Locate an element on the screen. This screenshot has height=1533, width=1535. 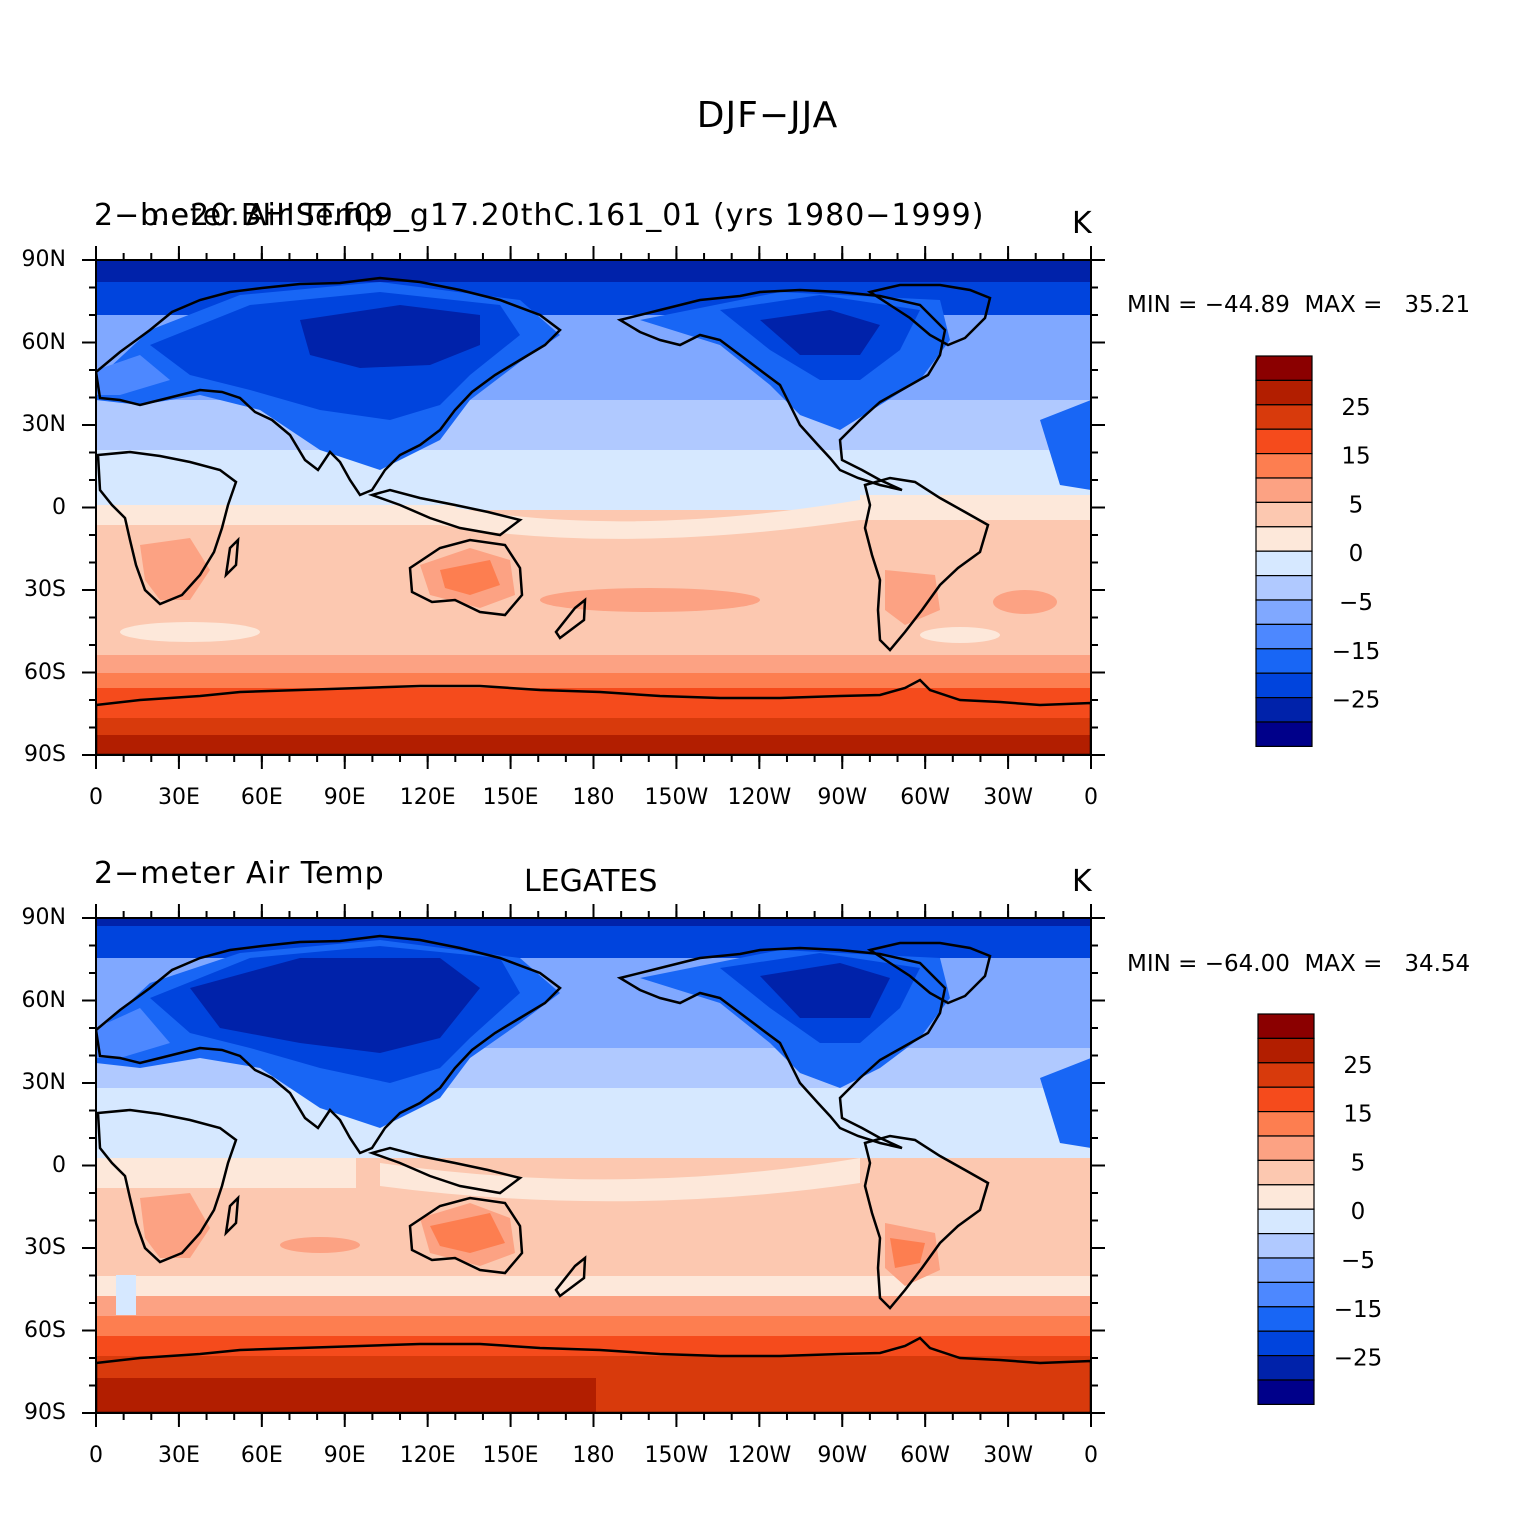
panel-2-units: K is located at coordinates (1082, 881).